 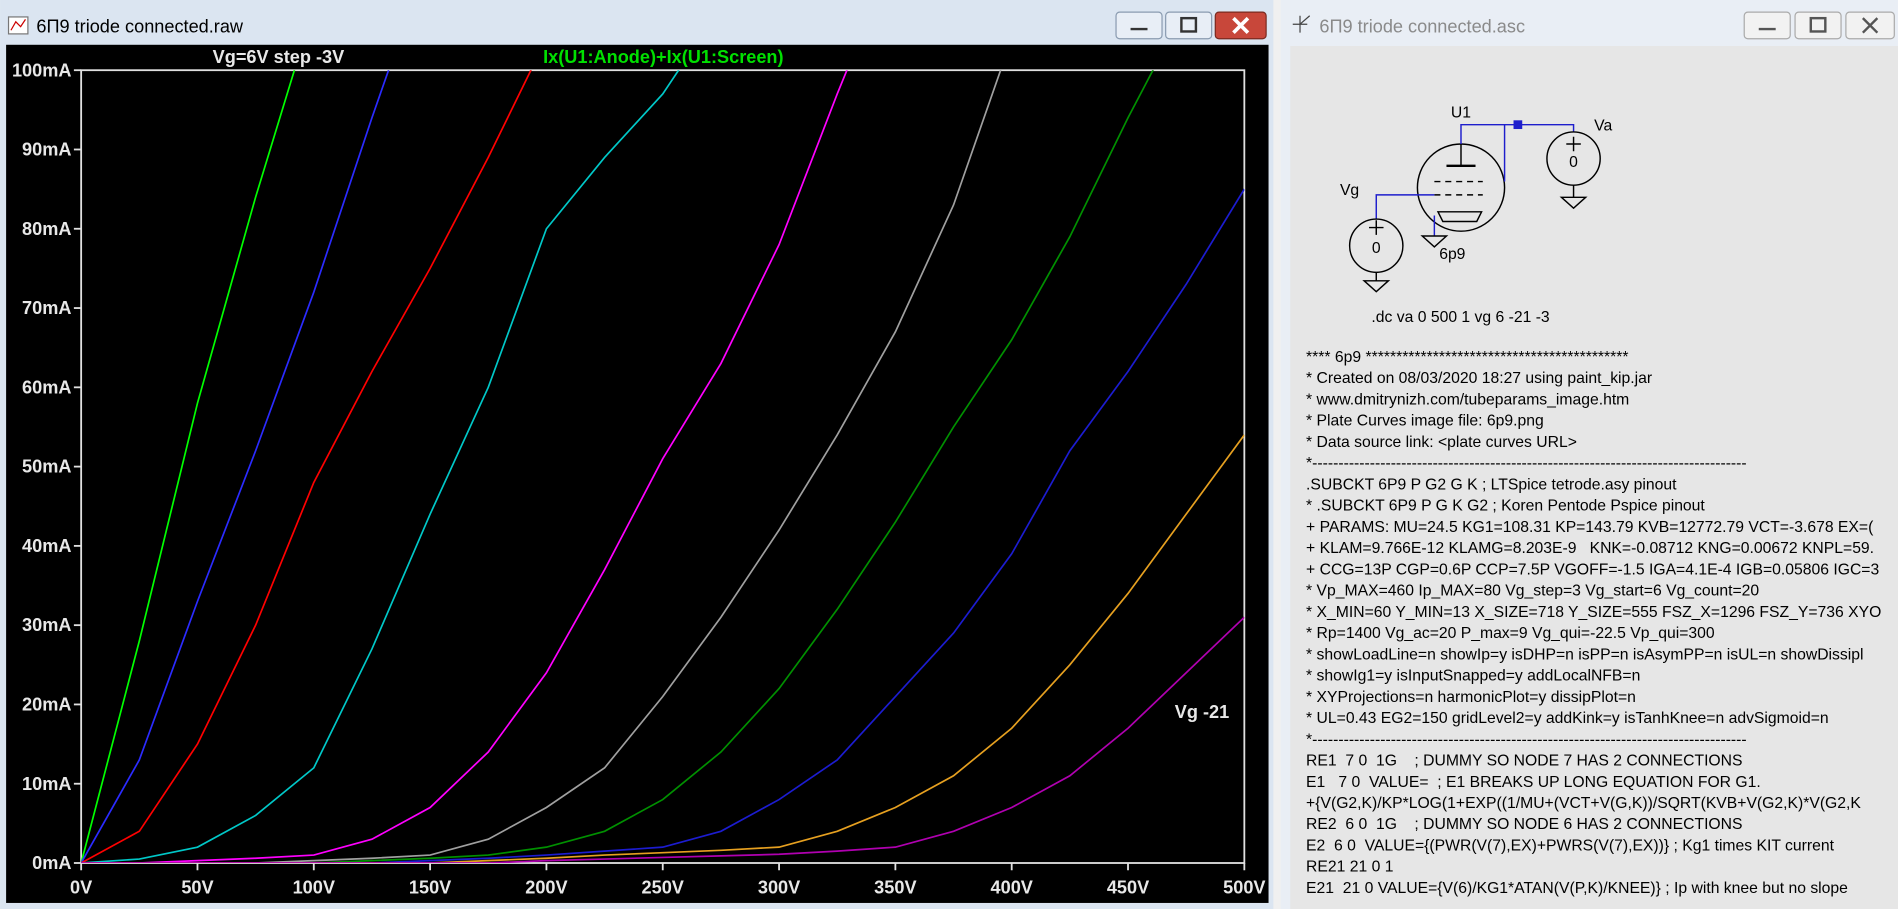 What do you see at coordinates (1474, 206) in the screenshot?
I see `schematic` at bounding box center [1474, 206].